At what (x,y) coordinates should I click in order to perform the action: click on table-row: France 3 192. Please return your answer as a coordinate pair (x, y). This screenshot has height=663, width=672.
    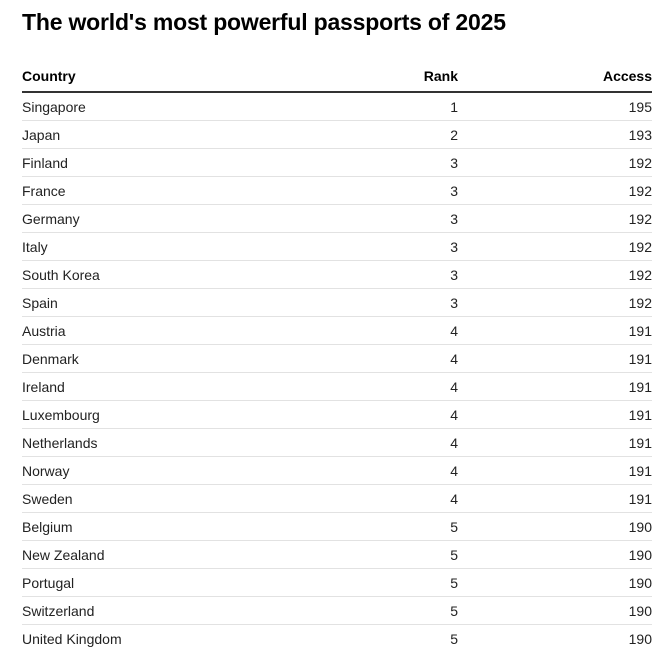
    Looking at the image, I should click on (337, 190).